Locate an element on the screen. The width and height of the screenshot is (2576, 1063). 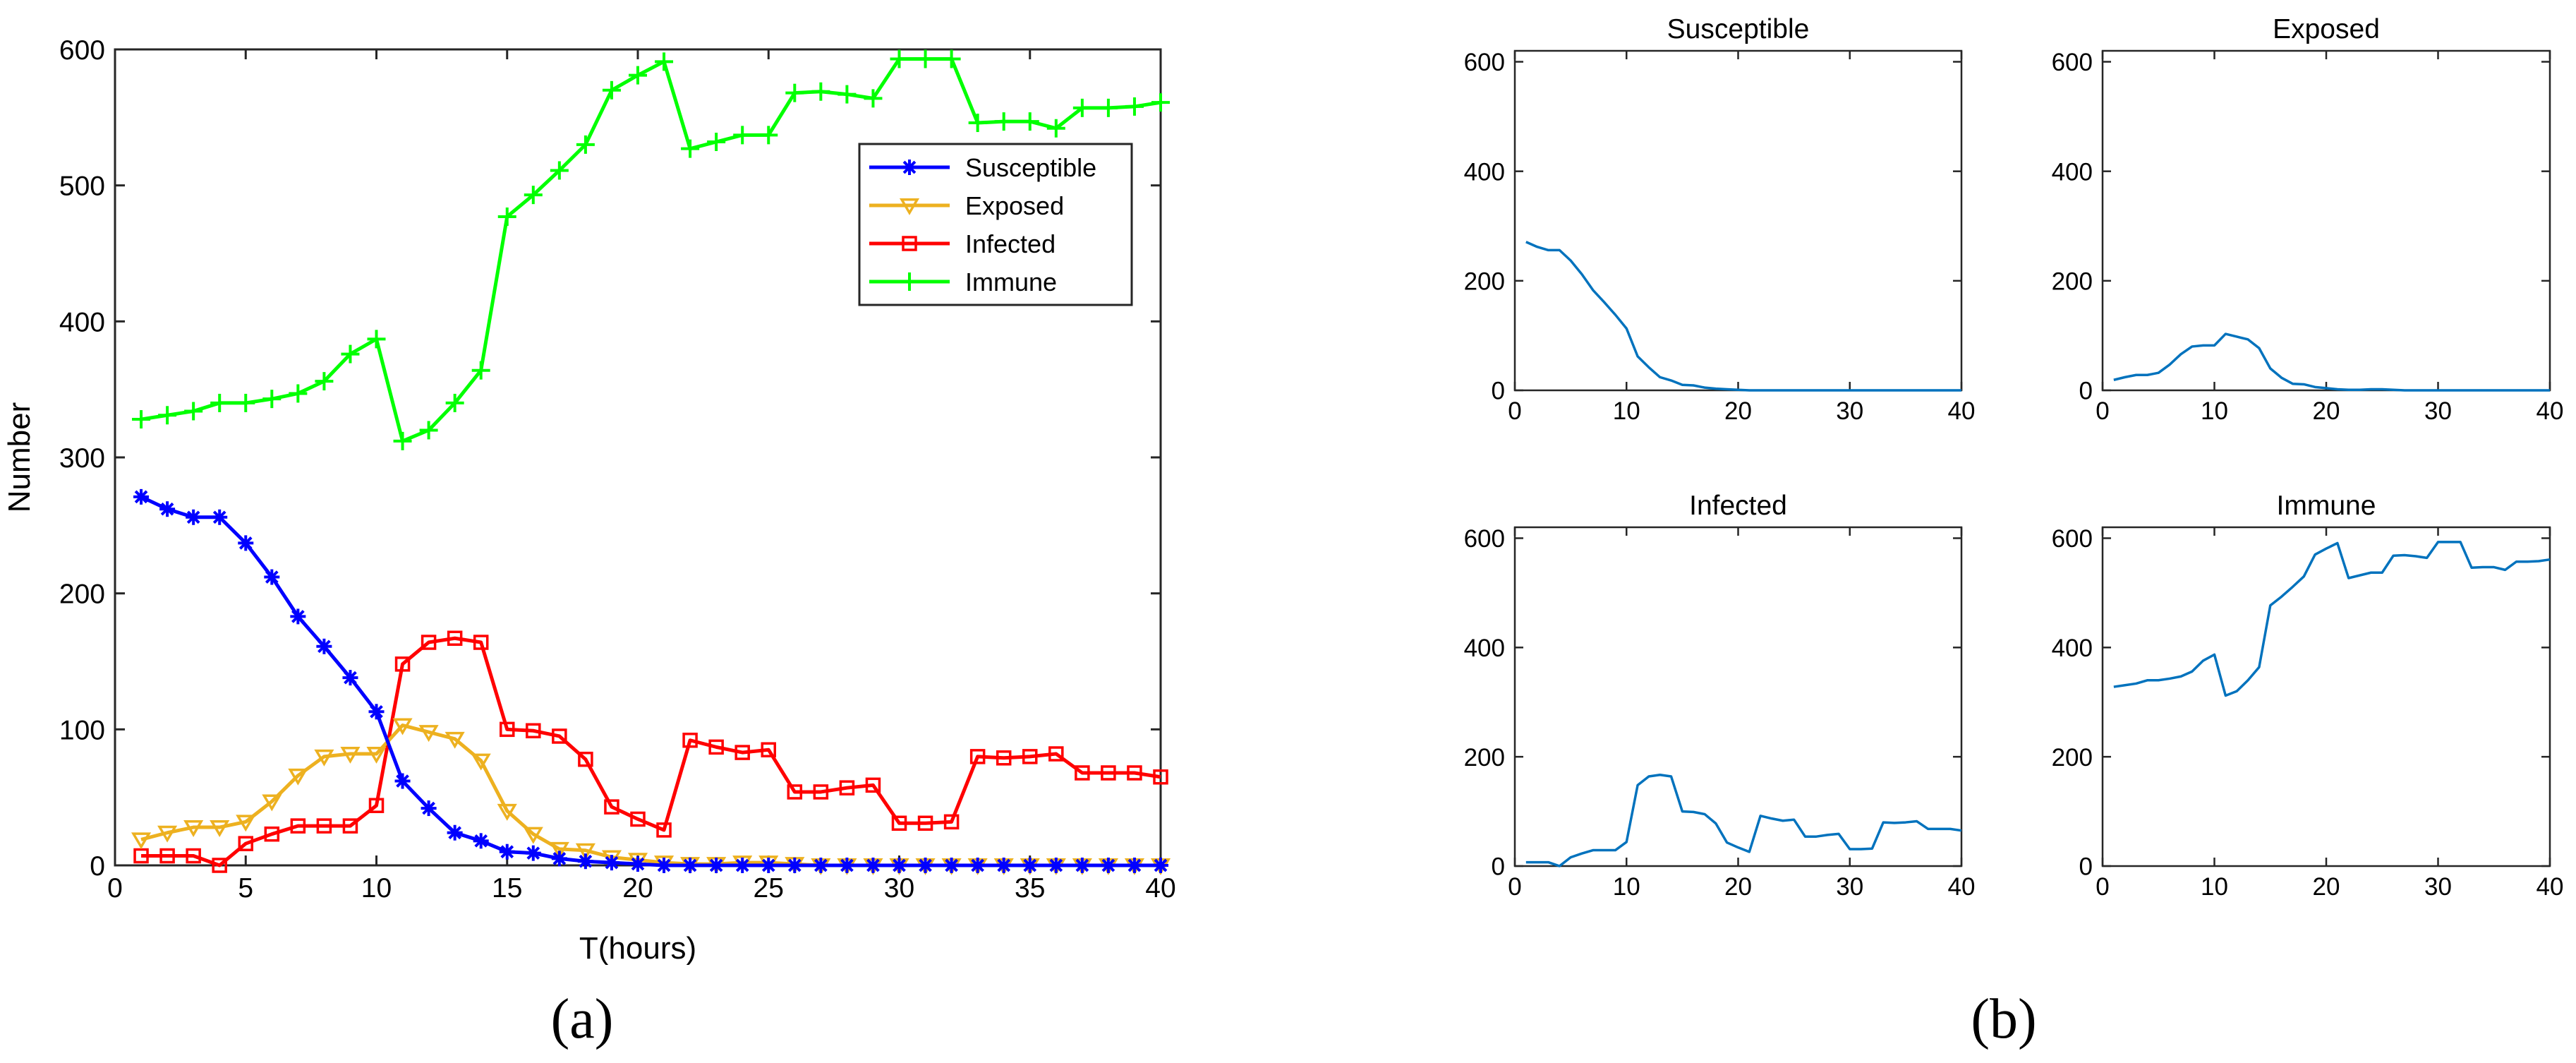
x-tick-label: 25 is located at coordinates (769, 888).